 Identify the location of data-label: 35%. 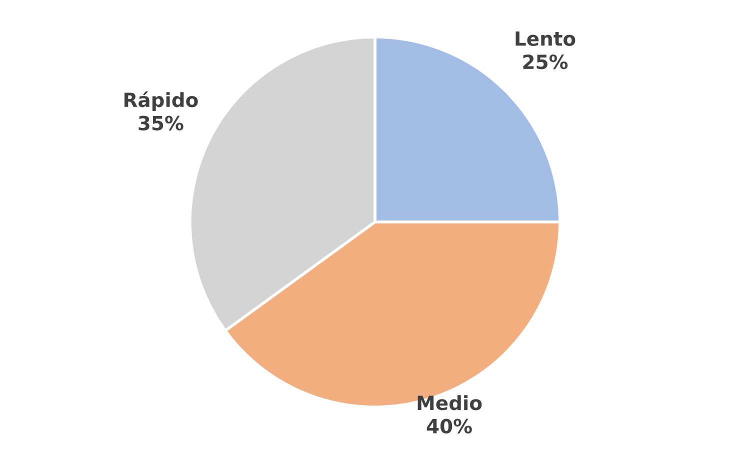
(161, 123).